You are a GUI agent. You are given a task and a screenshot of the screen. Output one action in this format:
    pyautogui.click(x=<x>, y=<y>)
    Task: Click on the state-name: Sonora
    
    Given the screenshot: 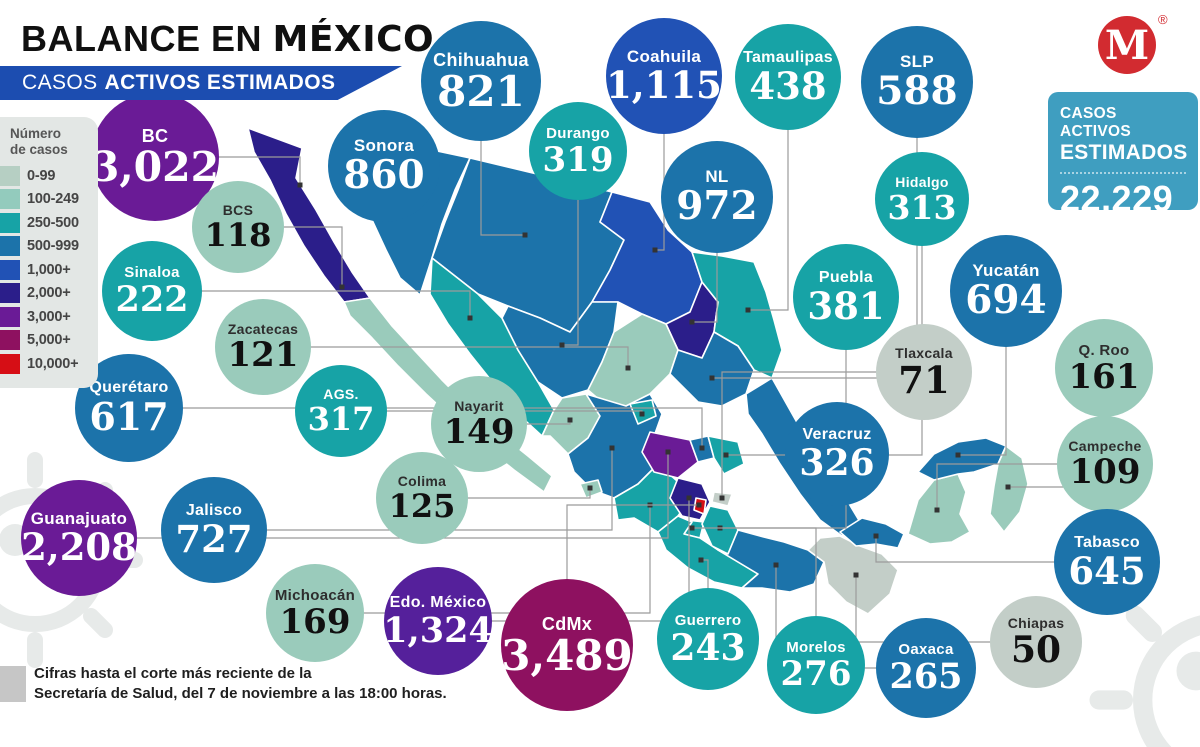 What is the action you would take?
    pyautogui.click(x=384, y=146)
    